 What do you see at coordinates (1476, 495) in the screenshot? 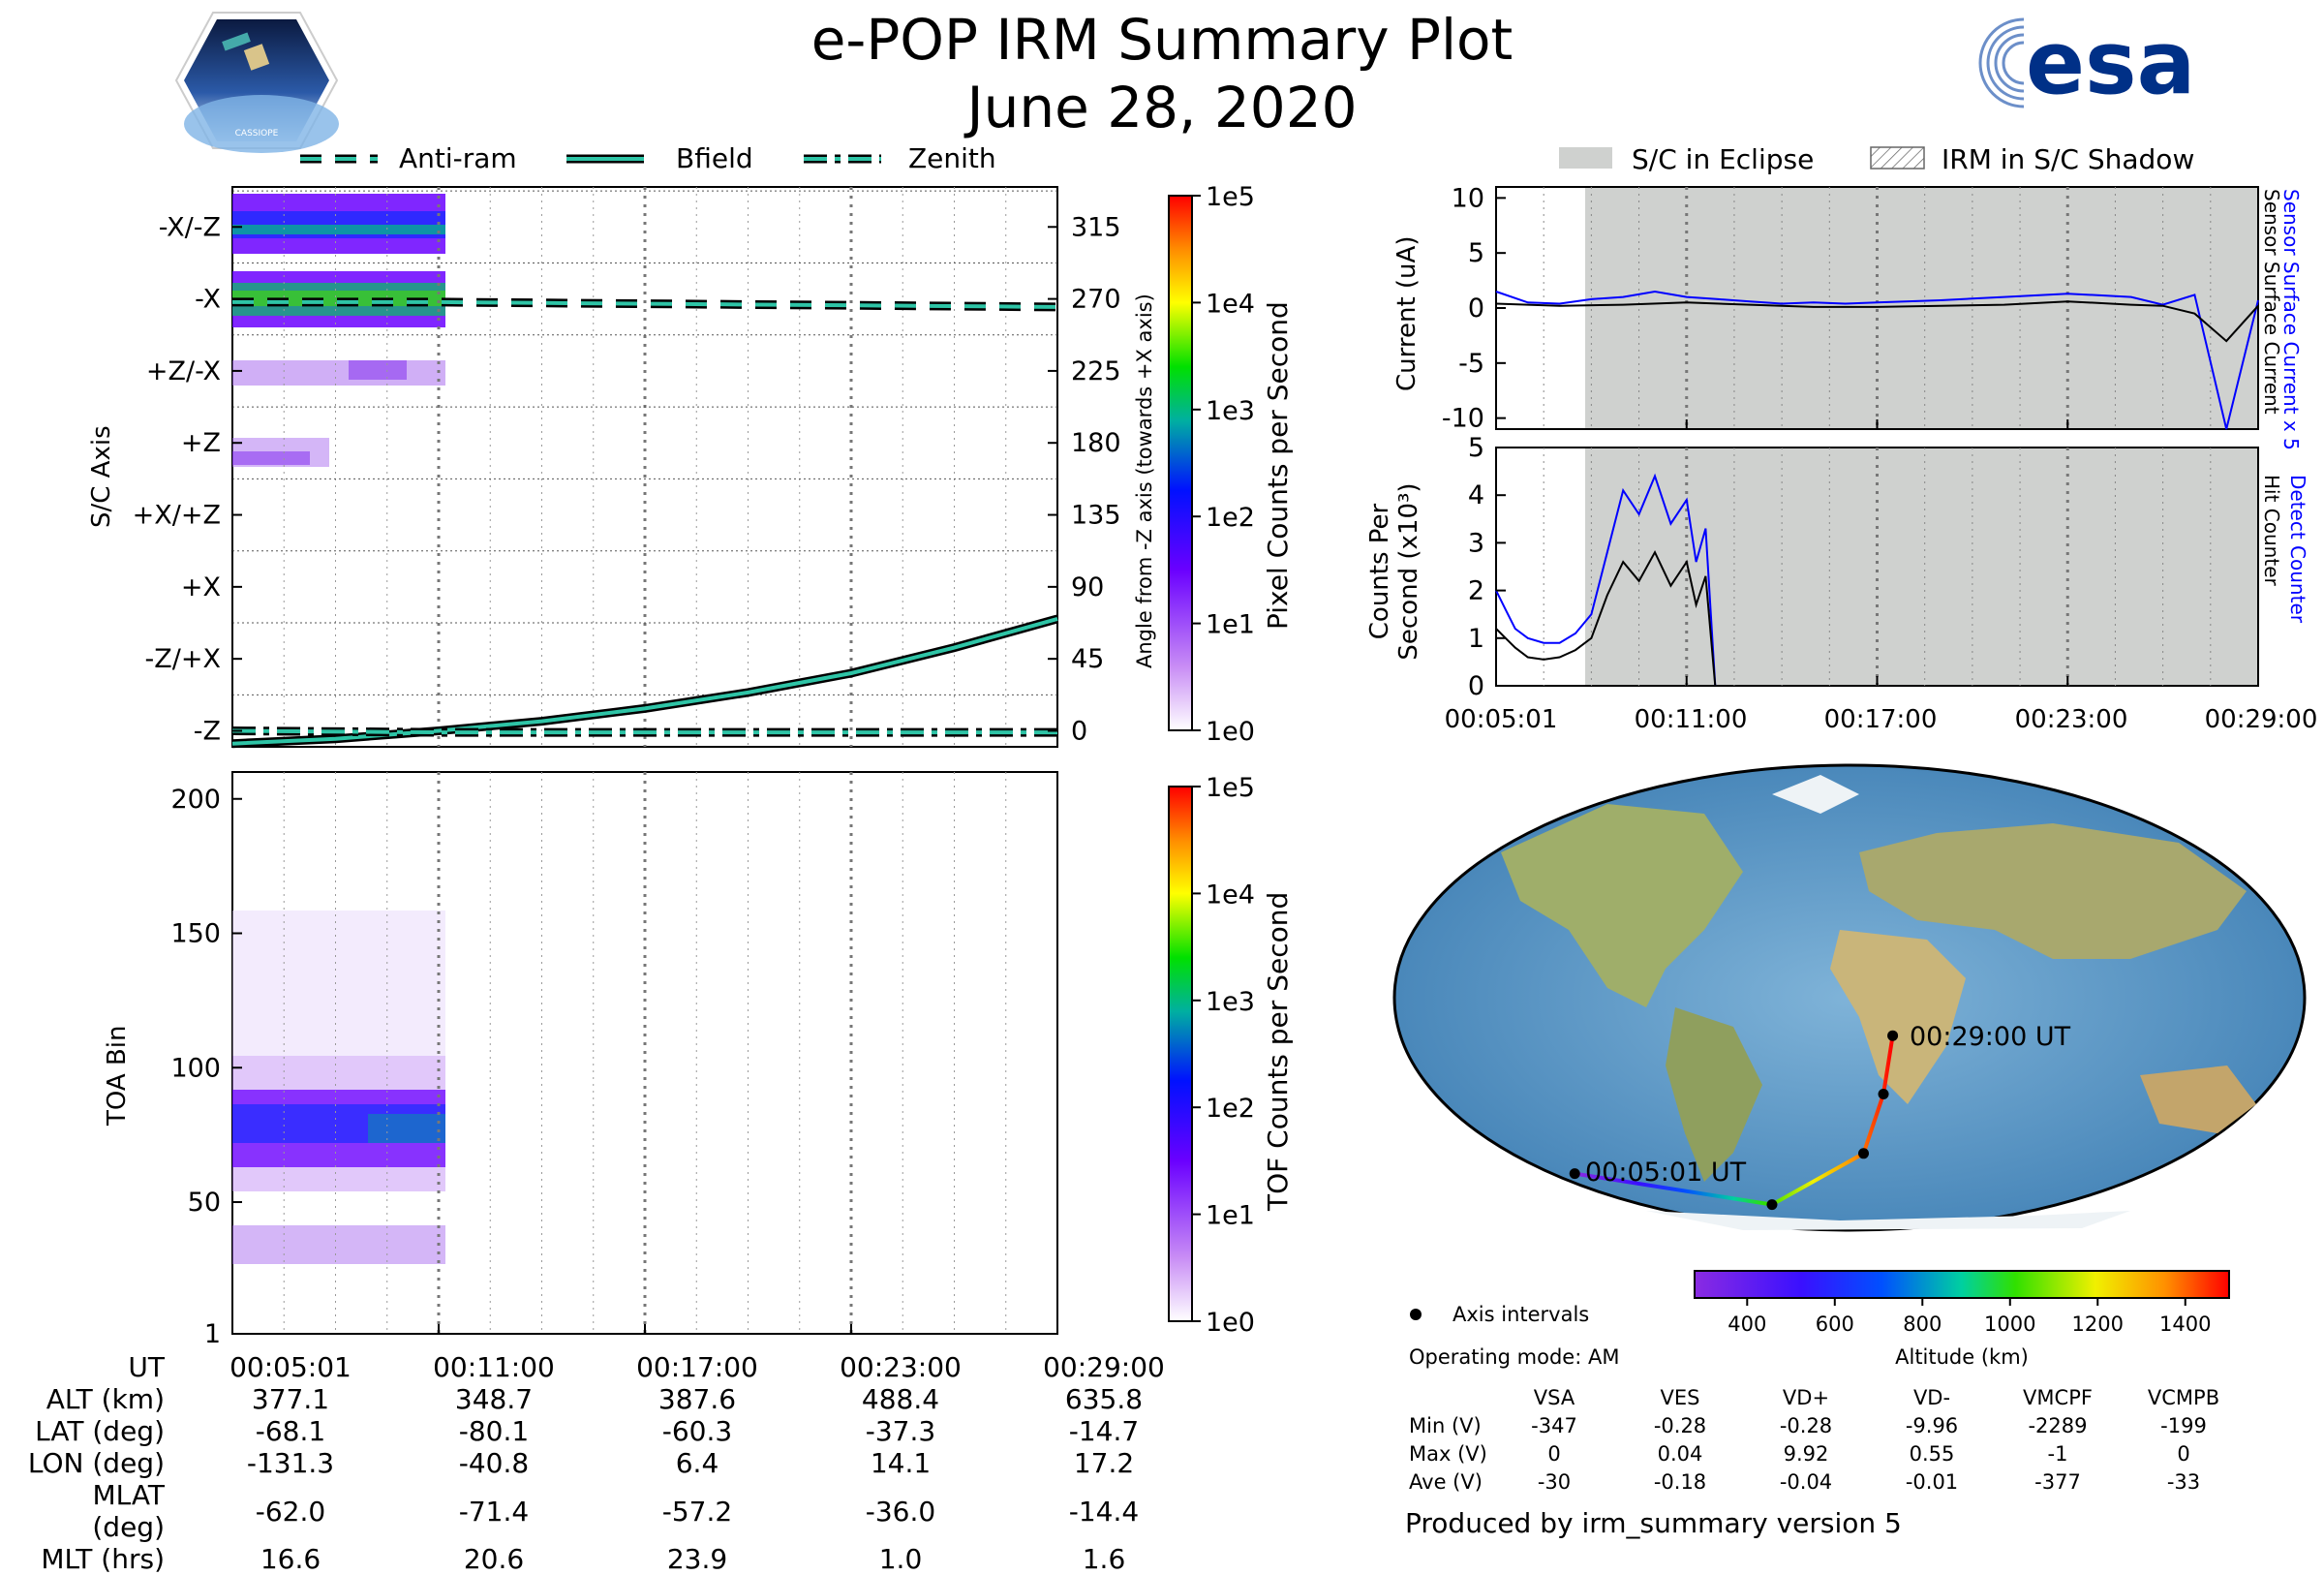
I see `ytick-label: 4` at bounding box center [1476, 495].